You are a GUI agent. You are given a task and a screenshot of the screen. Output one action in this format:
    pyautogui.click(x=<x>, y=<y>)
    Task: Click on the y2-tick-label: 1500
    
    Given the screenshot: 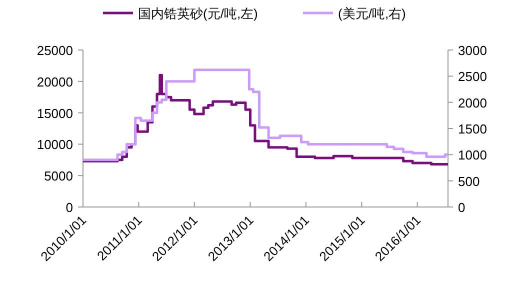 What is the action you would take?
    pyautogui.click(x=472, y=129)
    